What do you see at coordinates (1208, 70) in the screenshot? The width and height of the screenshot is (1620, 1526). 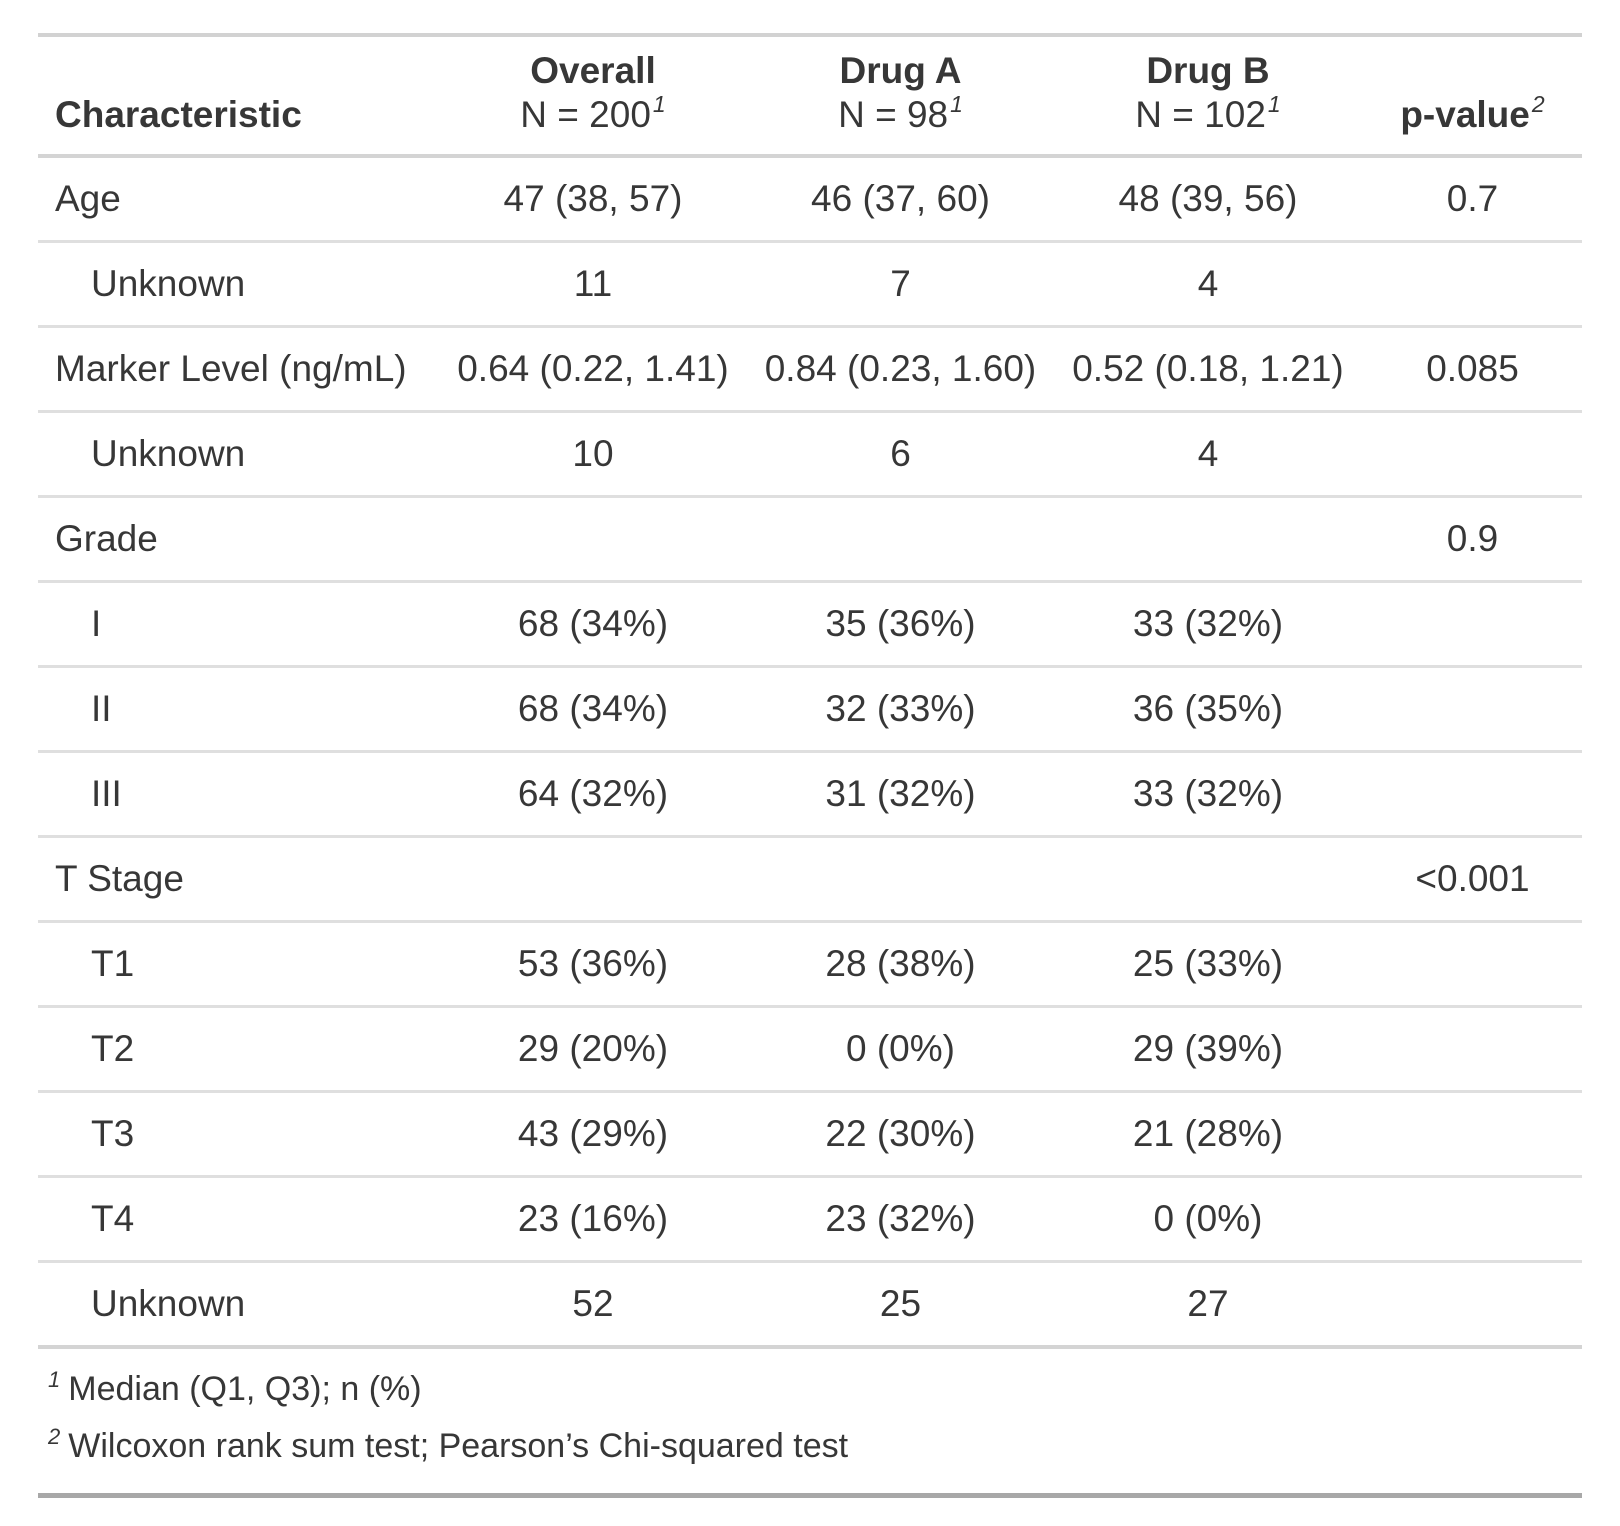 I see `column-title: Drug B` at bounding box center [1208, 70].